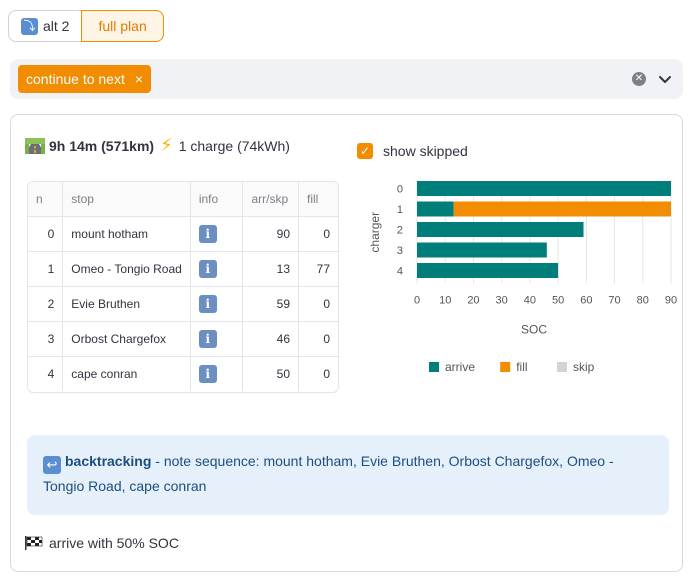 This screenshot has width=695, height=582. I want to click on x-tick-label: 40, so click(530, 301).